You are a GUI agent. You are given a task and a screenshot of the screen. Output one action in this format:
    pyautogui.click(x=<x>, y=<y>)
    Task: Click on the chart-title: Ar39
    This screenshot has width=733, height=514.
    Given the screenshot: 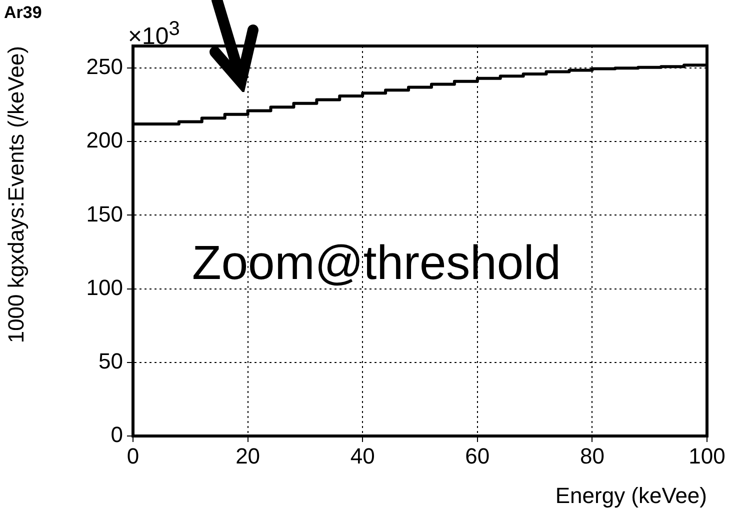 What is the action you would take?
    pyautogui.click(x=23, y=13)
    